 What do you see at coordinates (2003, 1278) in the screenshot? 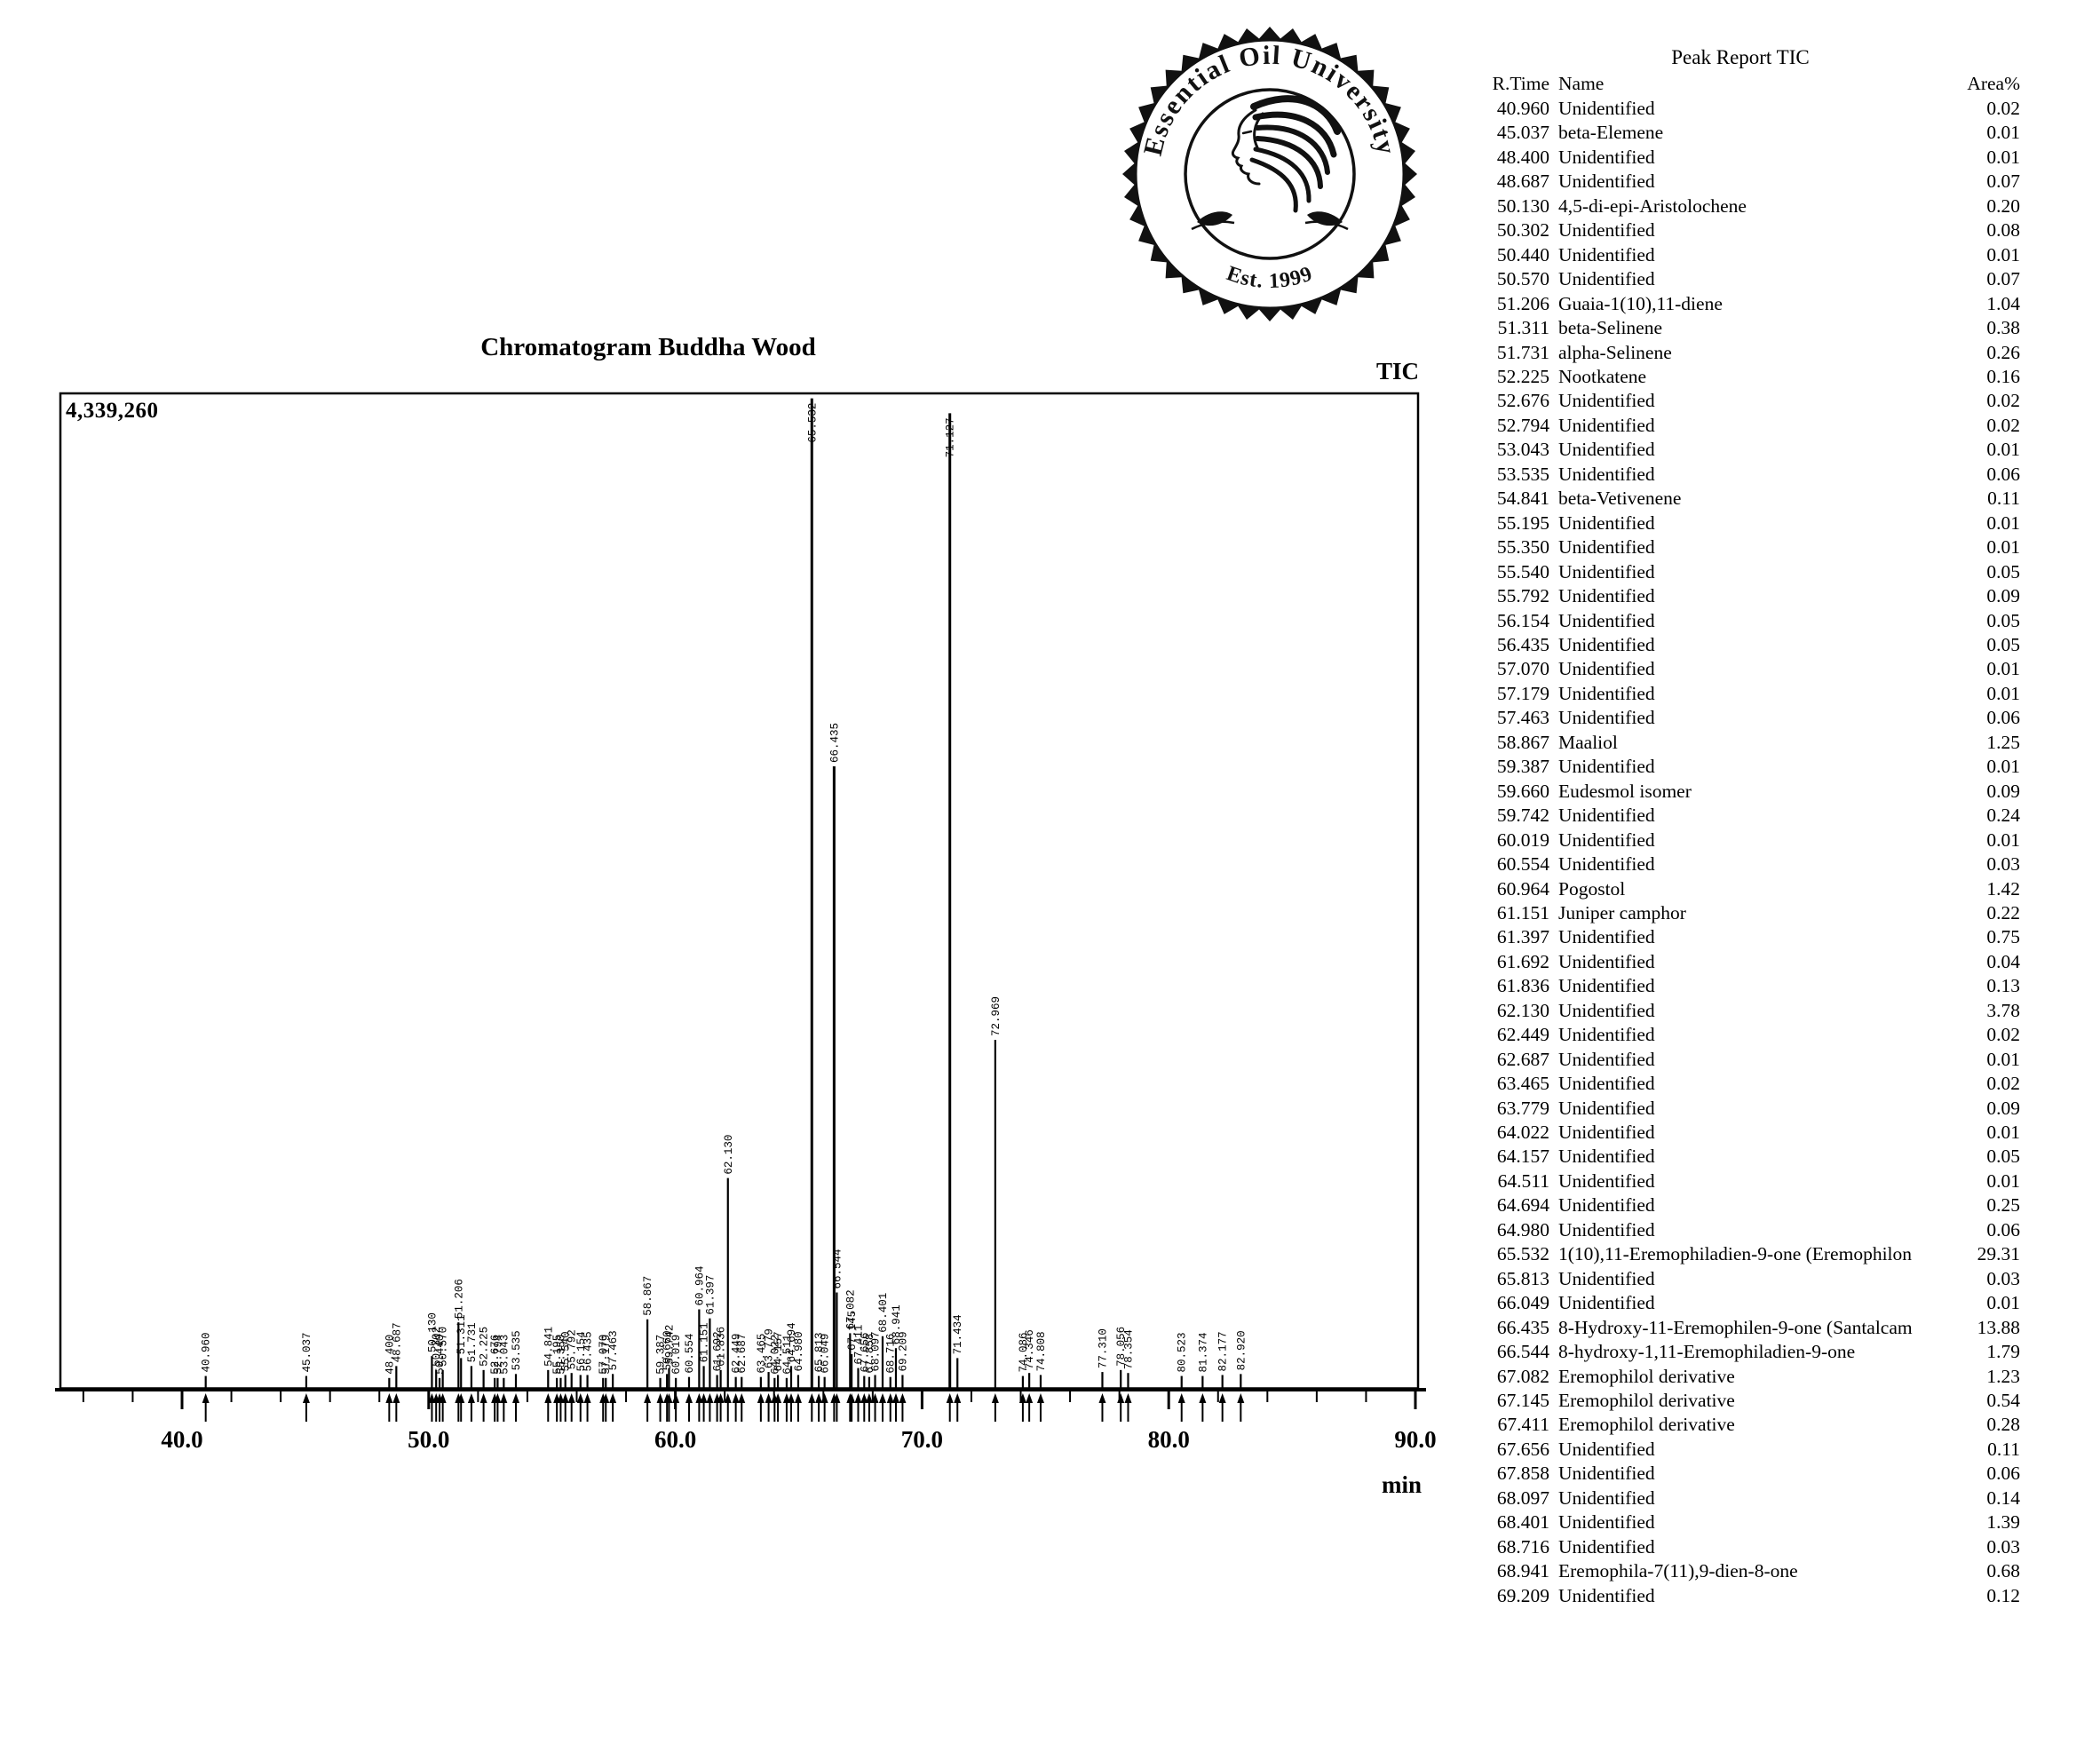
I see `peak-area: 0.03` at bounding box center [2003, 1278].